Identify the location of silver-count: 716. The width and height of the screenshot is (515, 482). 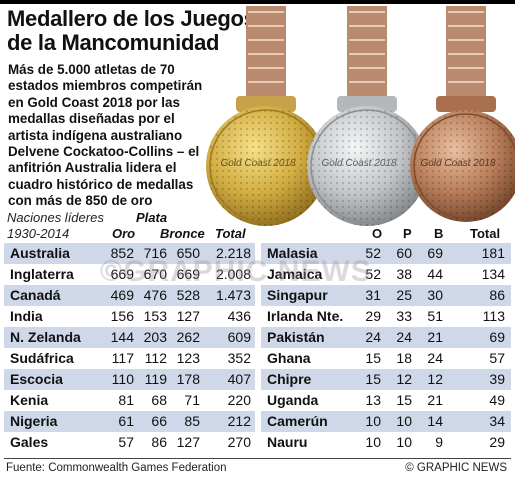
(155, 253).